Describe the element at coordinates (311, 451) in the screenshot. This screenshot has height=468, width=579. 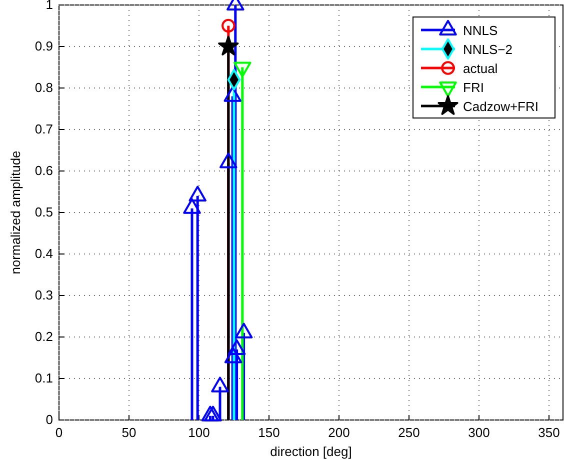
I see `x-axis-title: direction [deg]` at that location.